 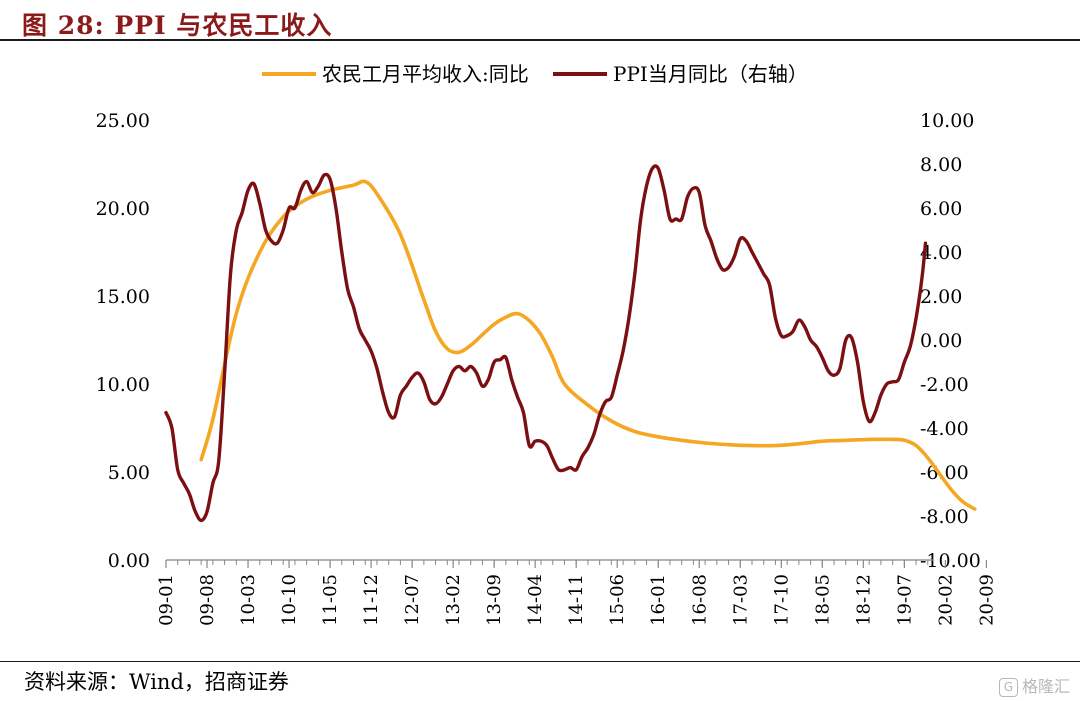 What do you see at coordinates (941, 209) in the screenshot?
I see `right-tick-label: 6.00` at bounding box center [941, 209].